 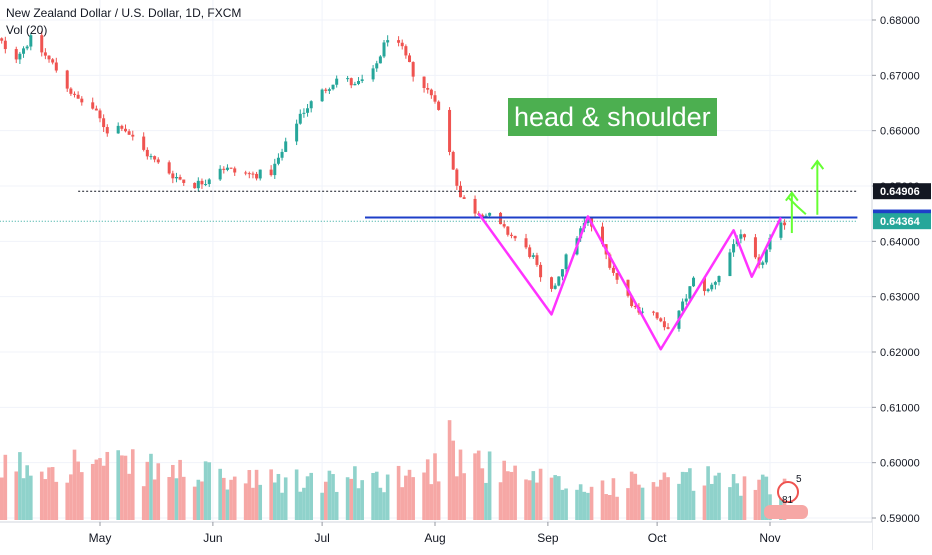 What do you see at coordinates (799, 479) in the screenshot?
I see `badge-top-label: 5` at bounding box center [799, 479].